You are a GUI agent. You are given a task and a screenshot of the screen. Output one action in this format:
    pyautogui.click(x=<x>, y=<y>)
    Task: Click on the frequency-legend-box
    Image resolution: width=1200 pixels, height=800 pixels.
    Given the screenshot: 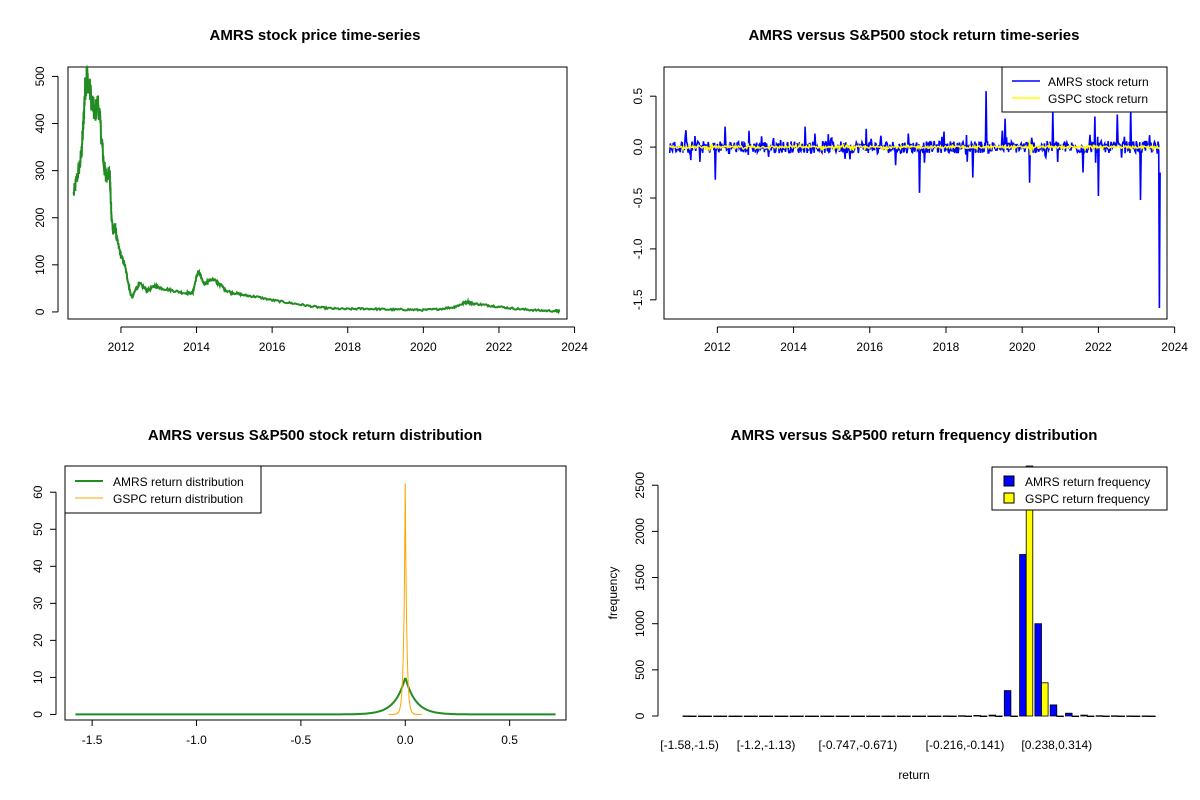 What is the action you would take?
    pyautogui.click(x=1079, y=488)
    